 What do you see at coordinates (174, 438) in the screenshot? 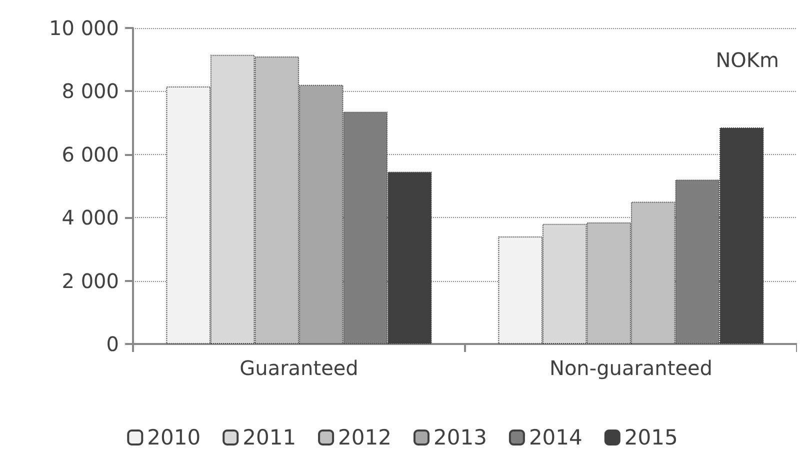
I see `legend-label: 2010` at bounding box center [174, 438].